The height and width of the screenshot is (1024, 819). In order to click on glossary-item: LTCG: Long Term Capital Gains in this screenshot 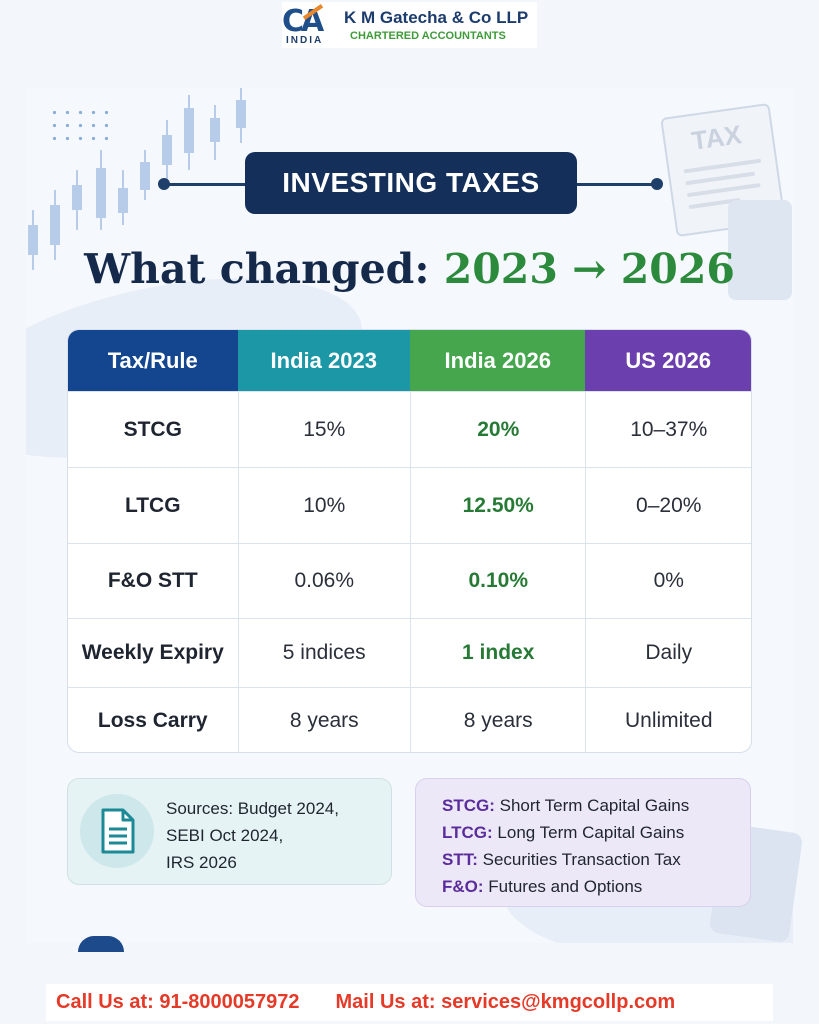, I will do `click(596, 832)`.